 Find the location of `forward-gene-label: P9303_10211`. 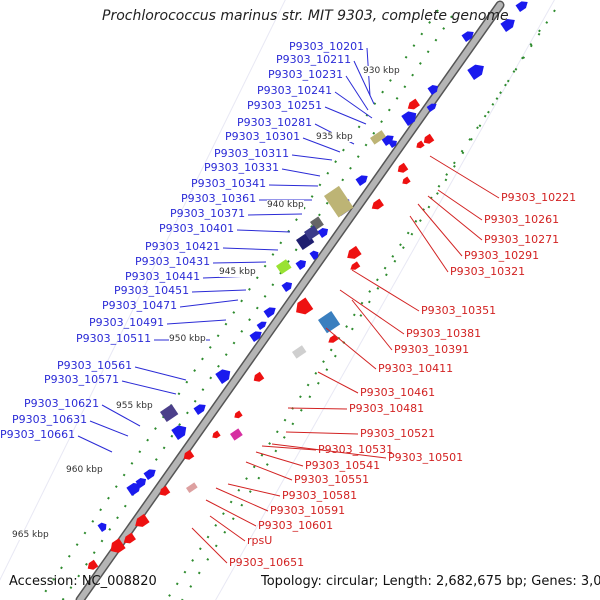

forward-gene-label: P9303_10211 is located at coordinates (314, 59).